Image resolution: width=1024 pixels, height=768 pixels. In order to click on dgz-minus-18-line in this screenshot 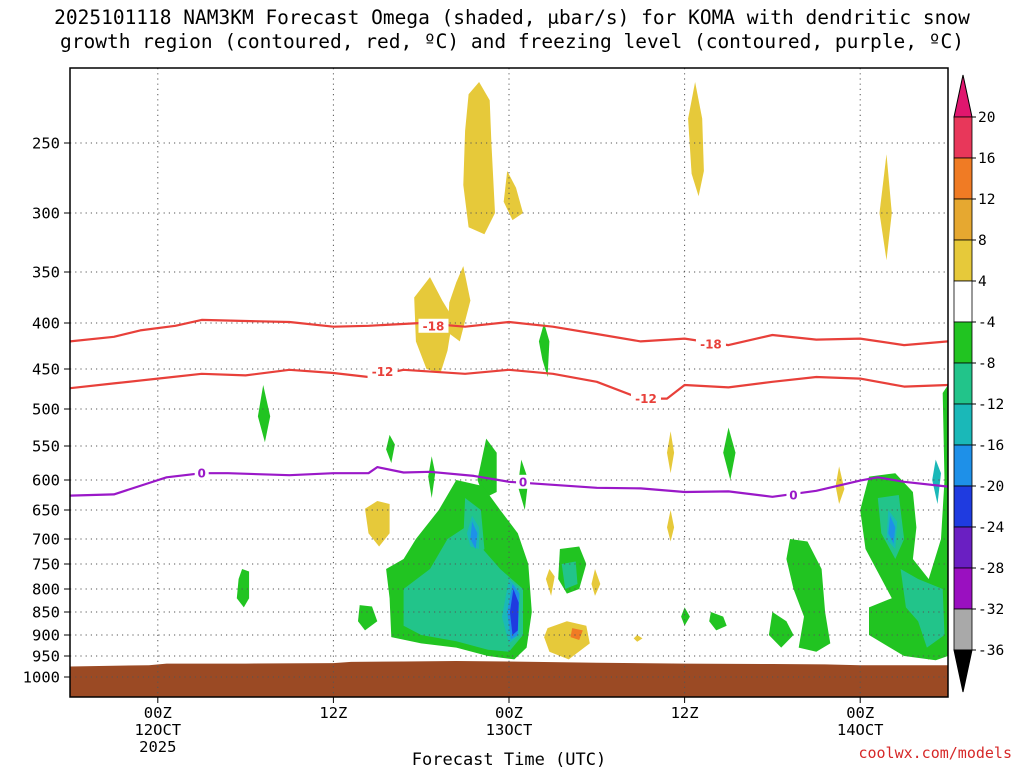, I will do `click(509, 332)`.